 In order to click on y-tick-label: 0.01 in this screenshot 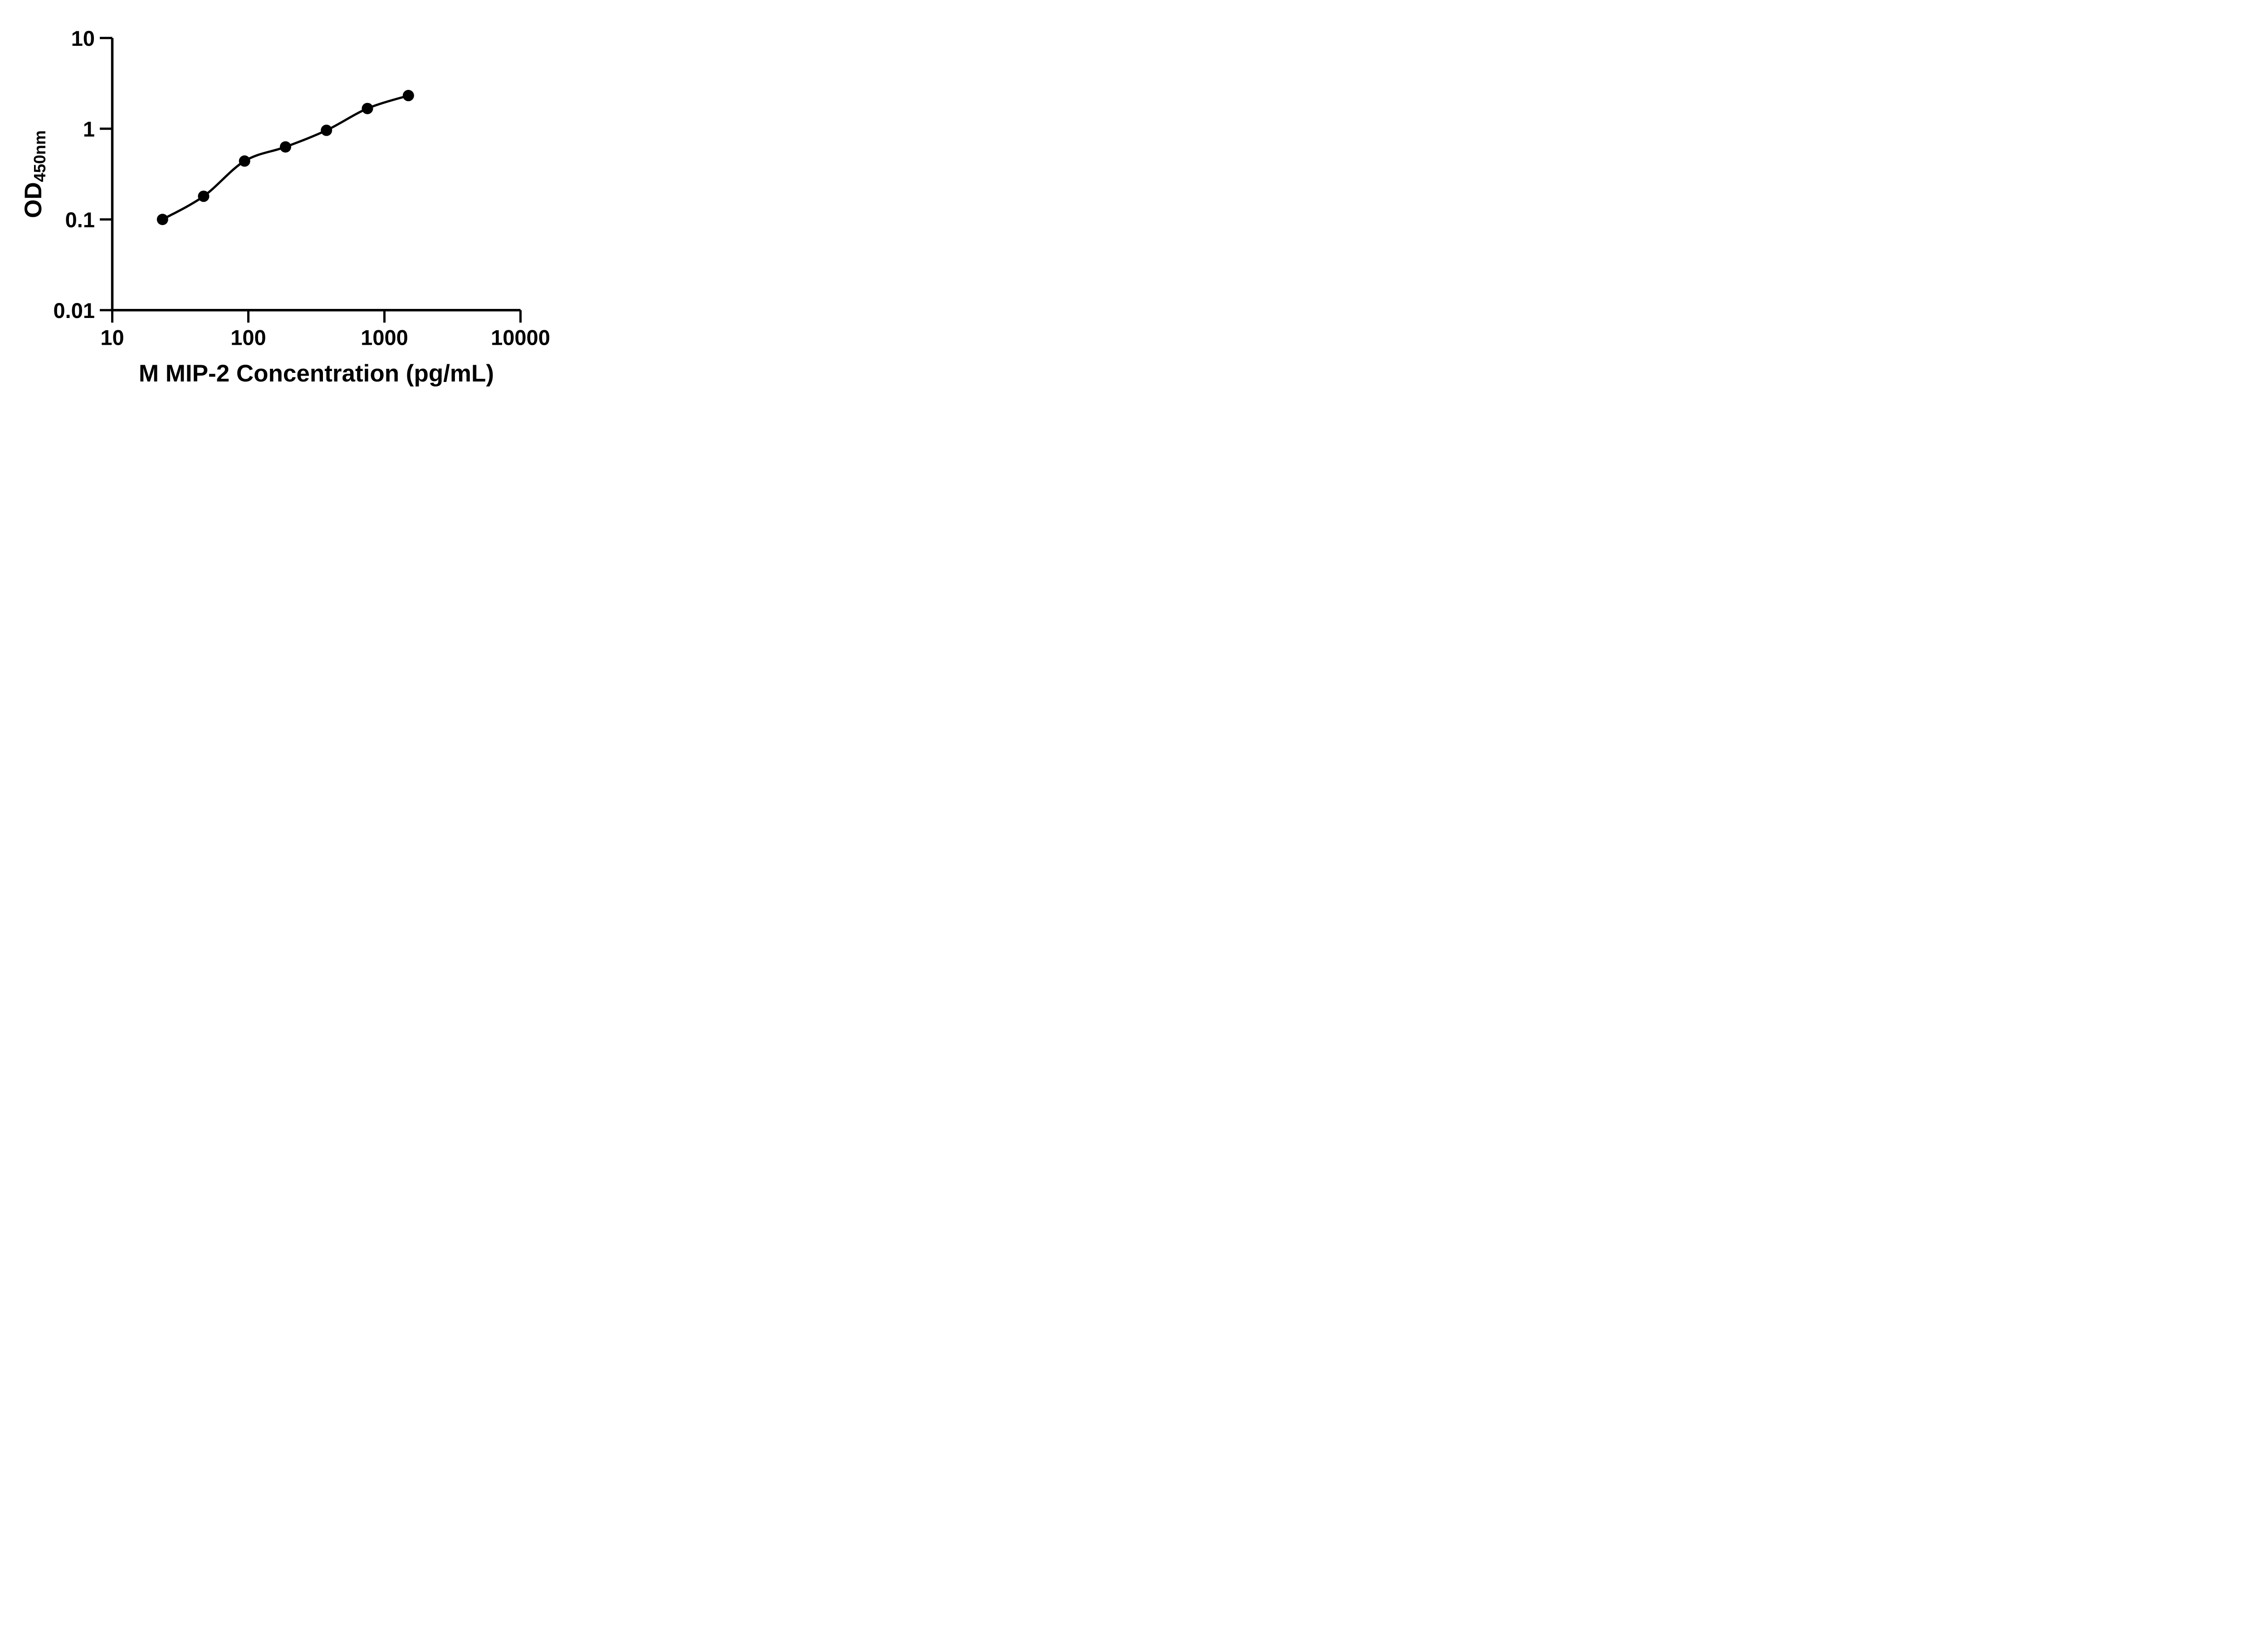, I will do `click(75, 310)`.